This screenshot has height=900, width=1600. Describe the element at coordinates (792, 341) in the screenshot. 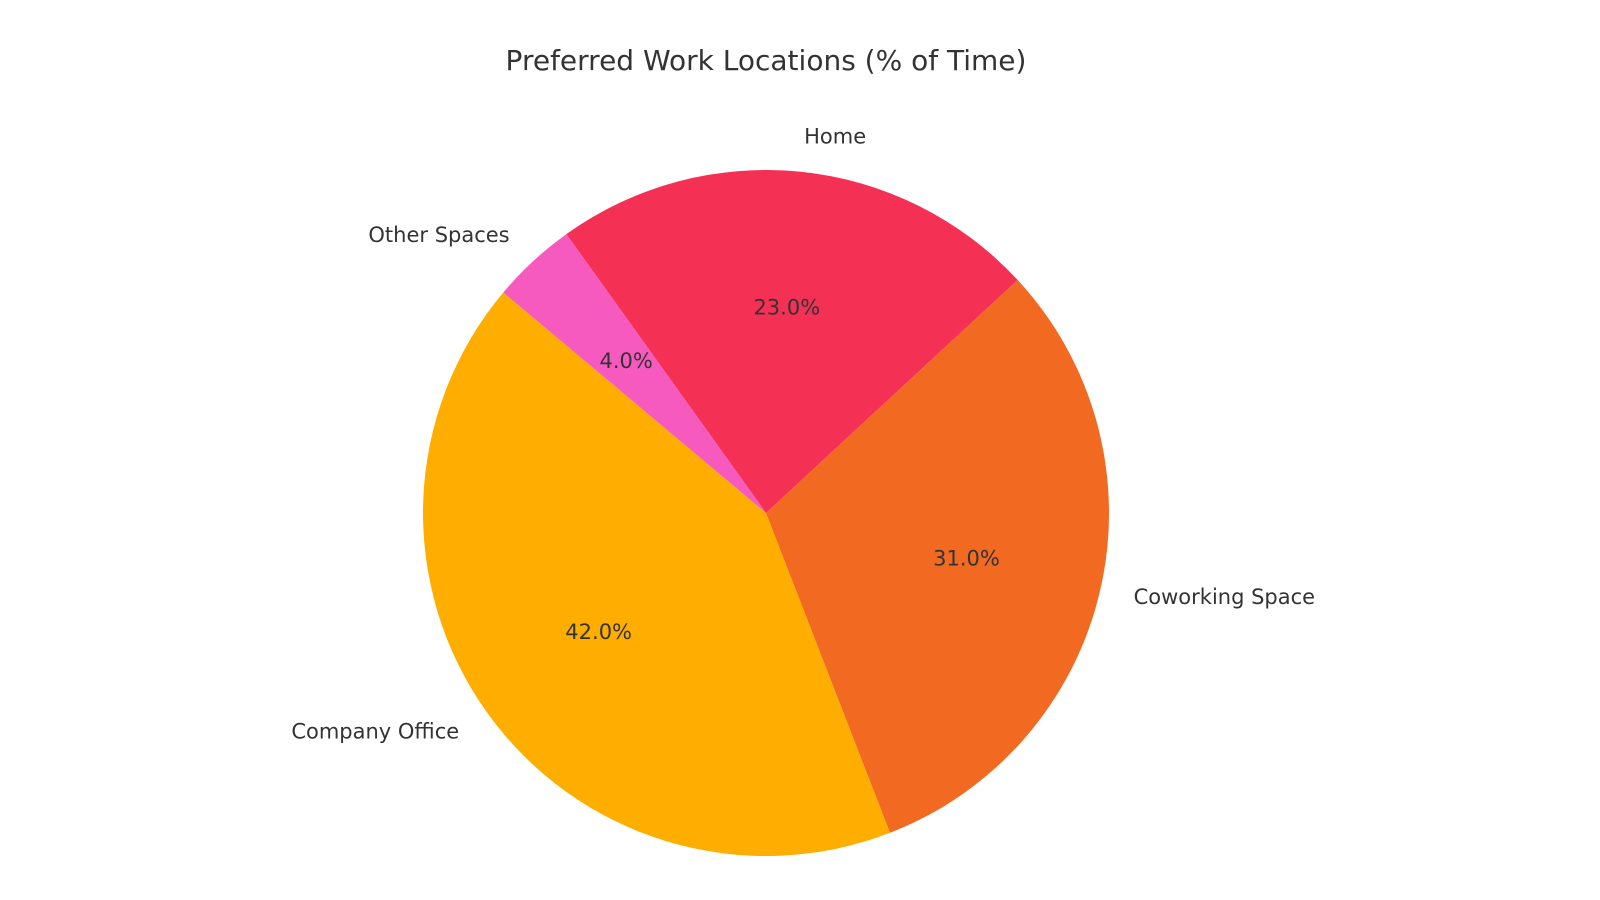

I see `pie-slice-home` at that location.